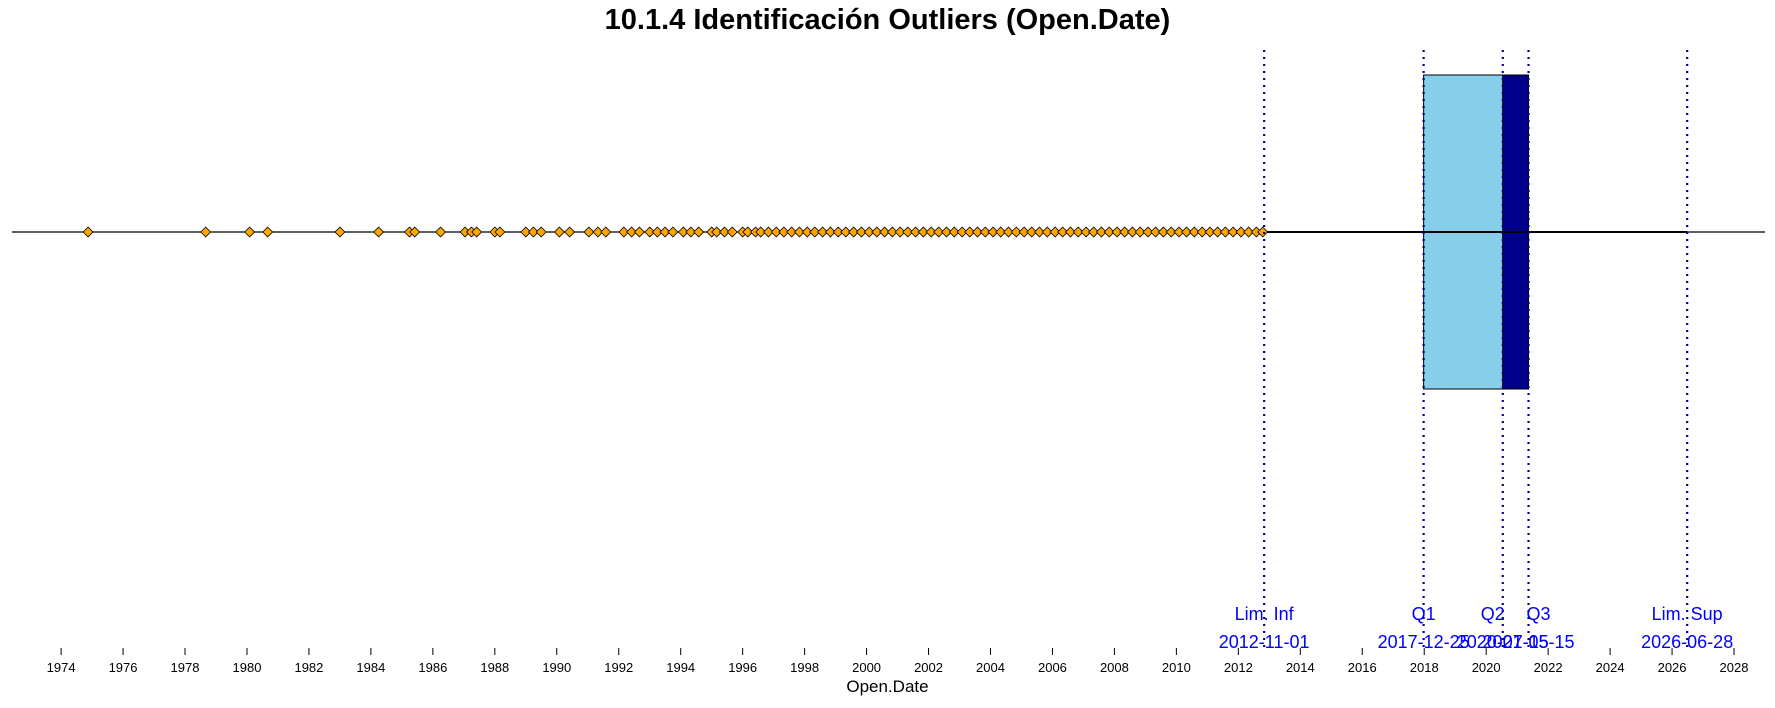 This screenshot has height=708, width=1775. Describe the element at coordinates (866, 667) in the screenshot. I see `x-tick-label: 2000` at that location.